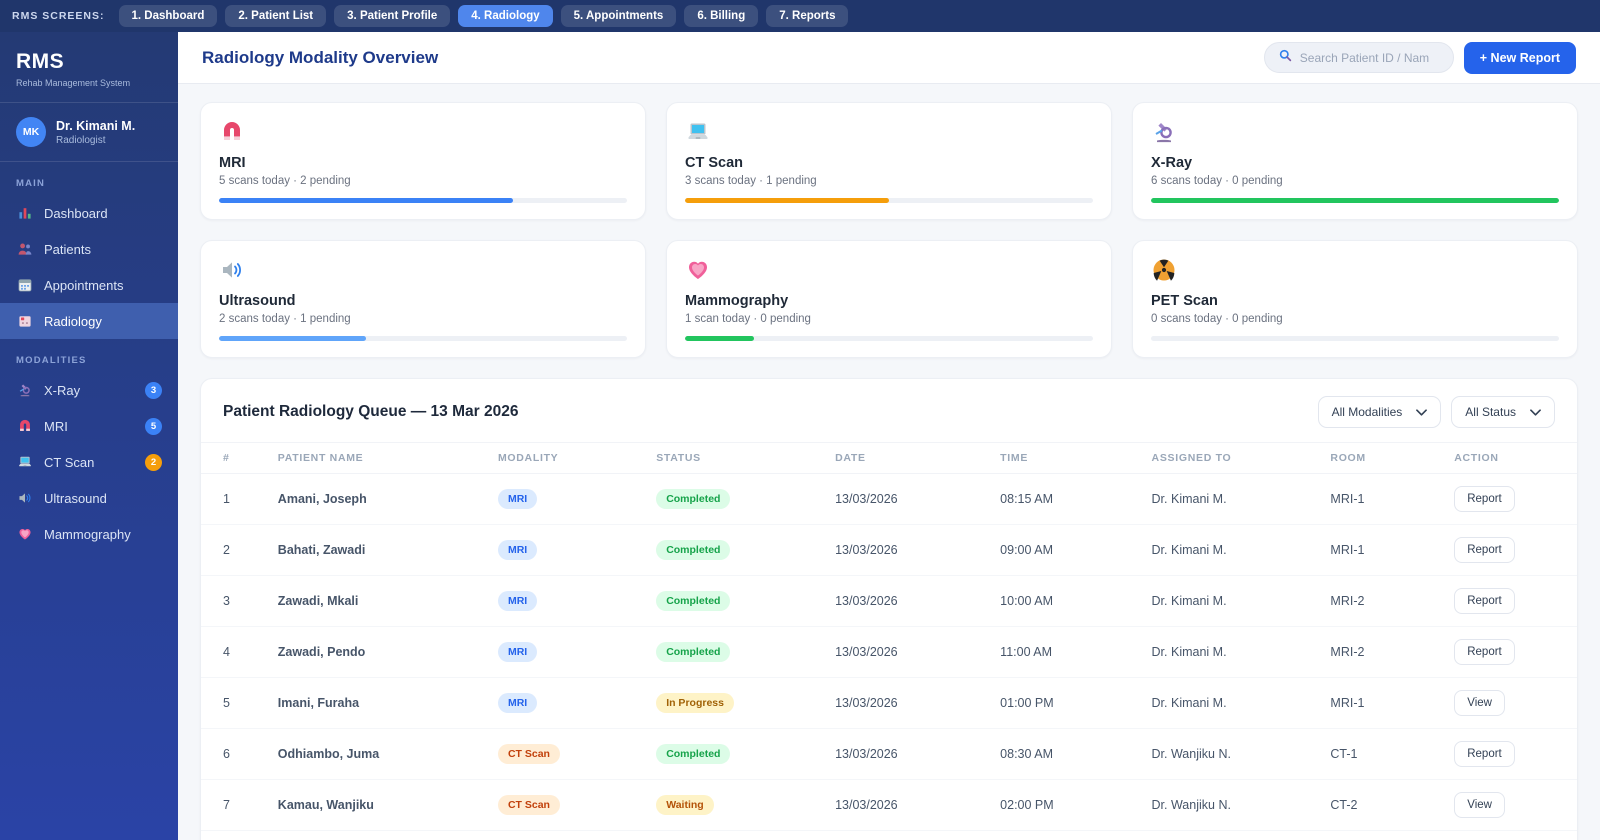 The image size is (1600, 840). Describe the element at coordinates (1068, 601) in the screenshot. I see `cell-time: 10:00 AM` at that location.